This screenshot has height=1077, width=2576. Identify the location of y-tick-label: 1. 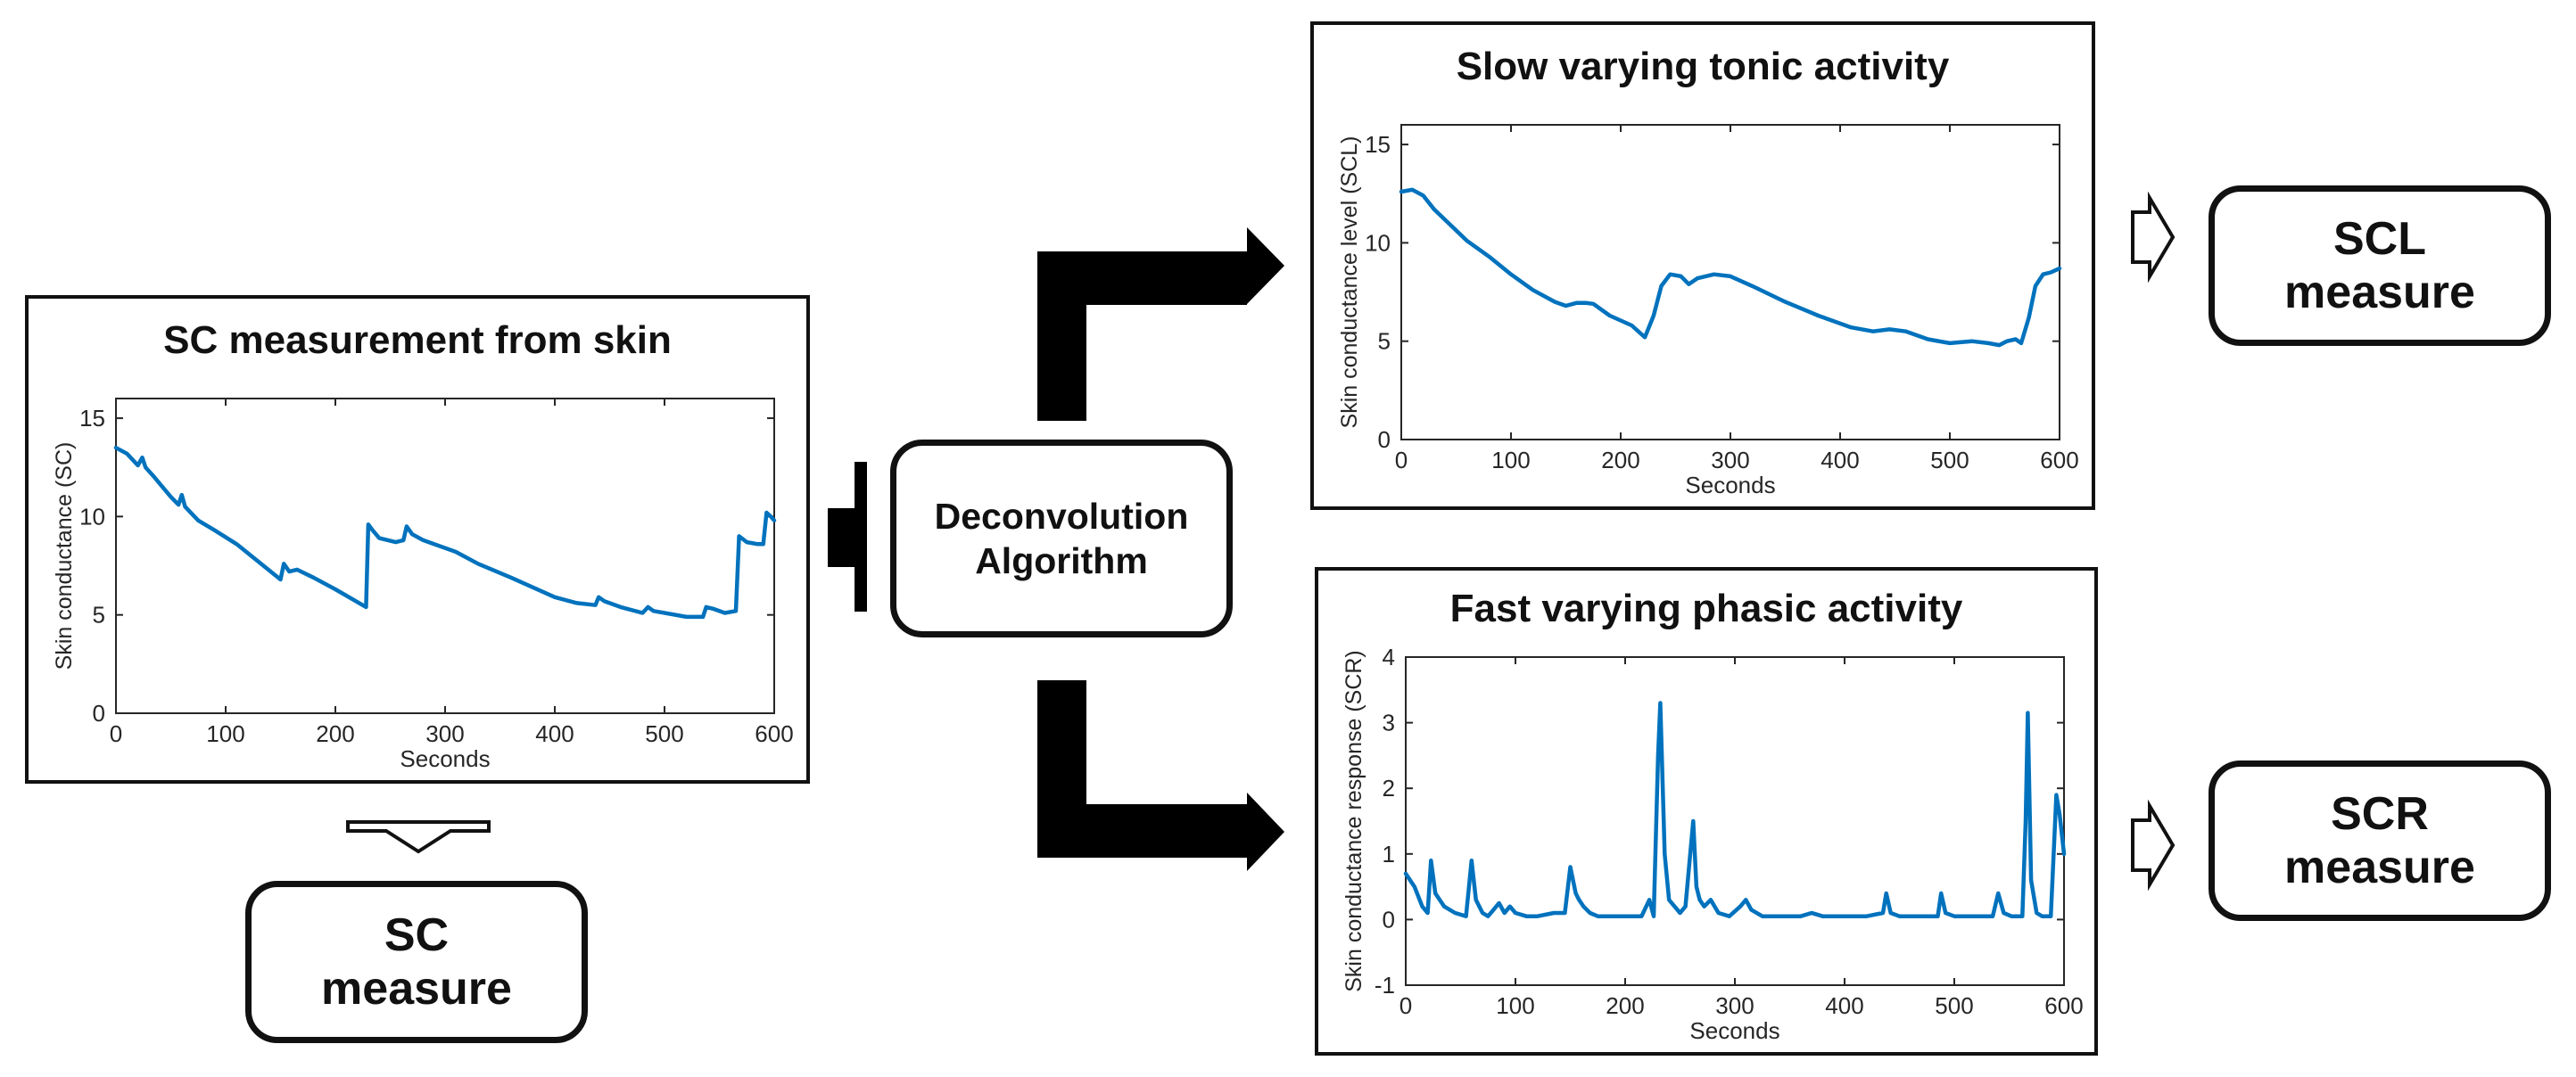
(1389, 854).